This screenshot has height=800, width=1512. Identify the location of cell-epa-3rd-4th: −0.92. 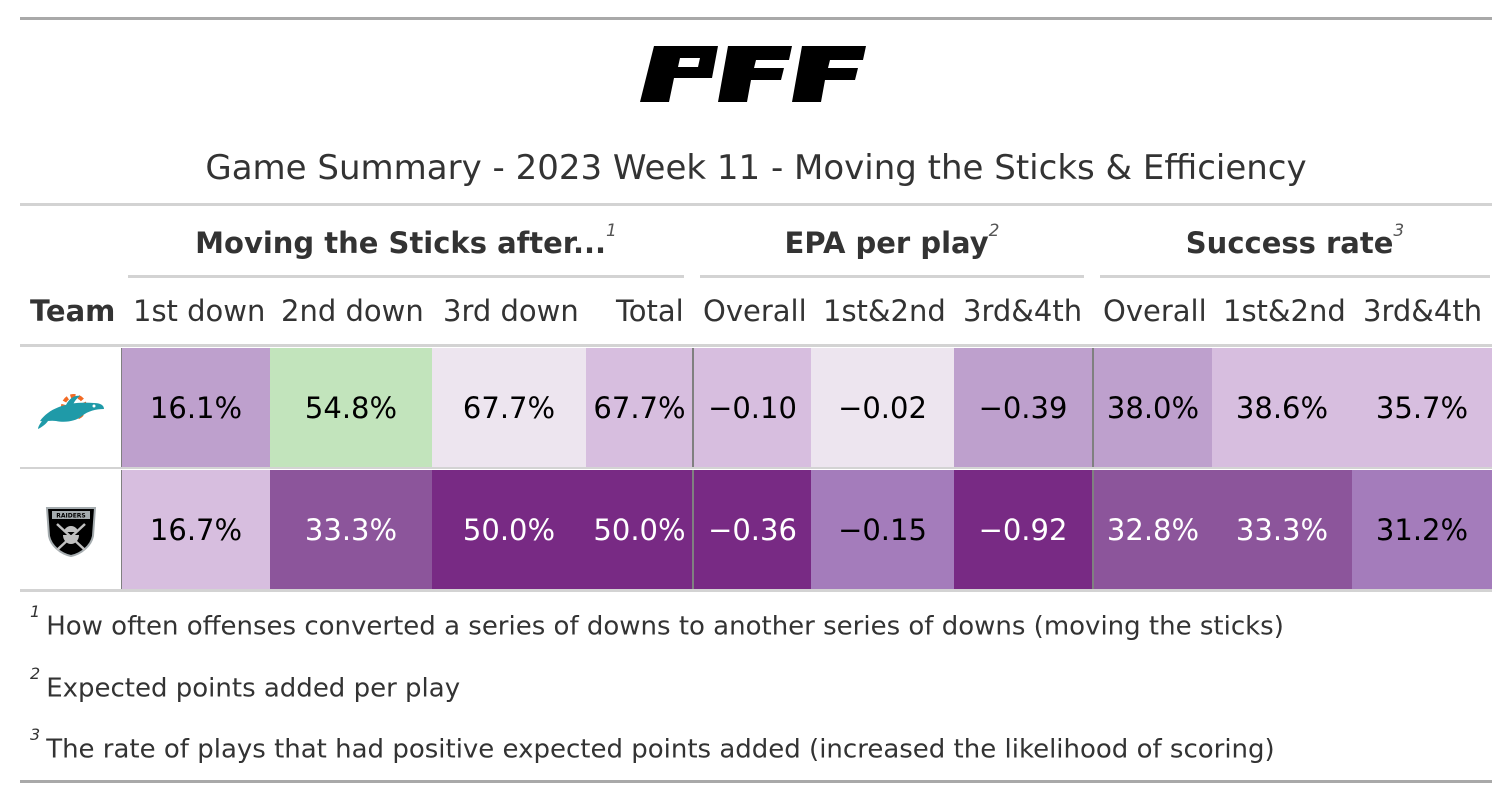
(1023, 530).